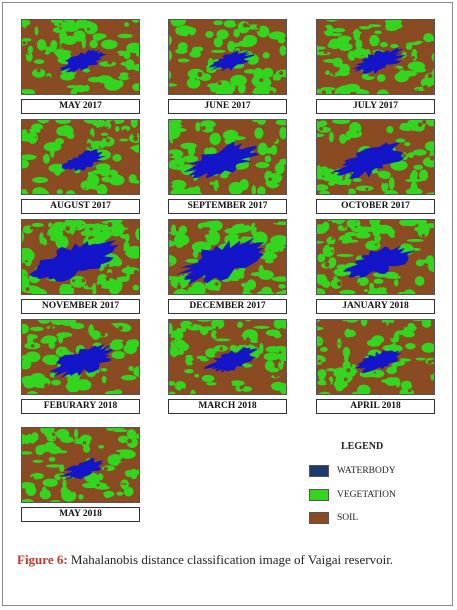 Image resolution: width=457 pixels, height=610 pixels. Describe the element at coordinates (80, 514) in the screenshot. I see `map-label: MAY 2018` at that location.